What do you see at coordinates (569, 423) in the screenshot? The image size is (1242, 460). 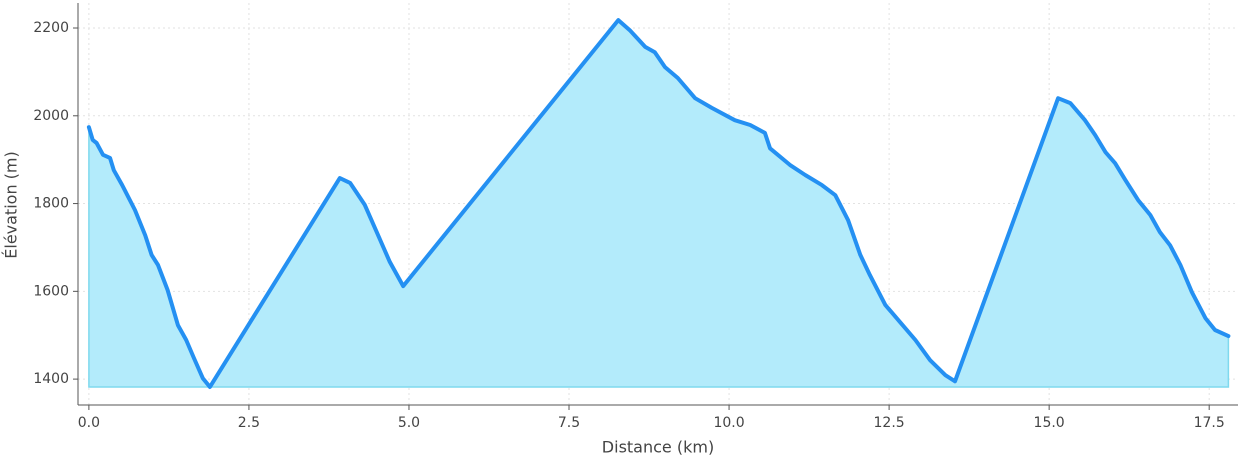 I see `x-tick-label: 7.5` at bounding box center [569, 423].